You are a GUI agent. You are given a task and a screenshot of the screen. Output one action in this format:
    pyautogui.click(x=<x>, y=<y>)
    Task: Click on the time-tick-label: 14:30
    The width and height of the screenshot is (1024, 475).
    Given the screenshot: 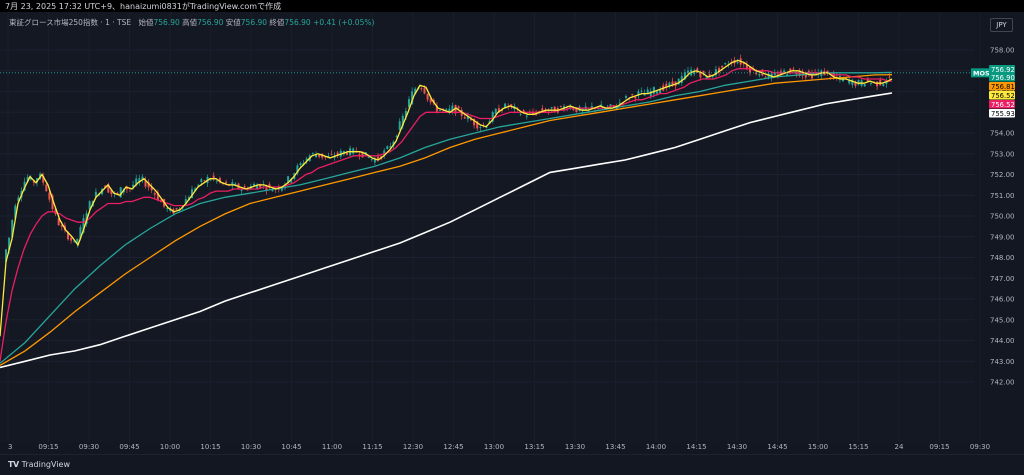 What is the action you would take?
    pyautogui.click(x=737, y=447)
    